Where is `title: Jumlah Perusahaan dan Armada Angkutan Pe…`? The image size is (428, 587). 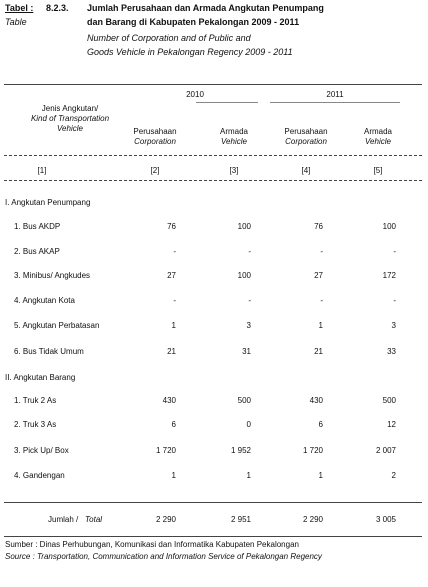
title: Jumlah Perusahaan dan Armada Angkutan Pe… is located at coordinates (205, 8).